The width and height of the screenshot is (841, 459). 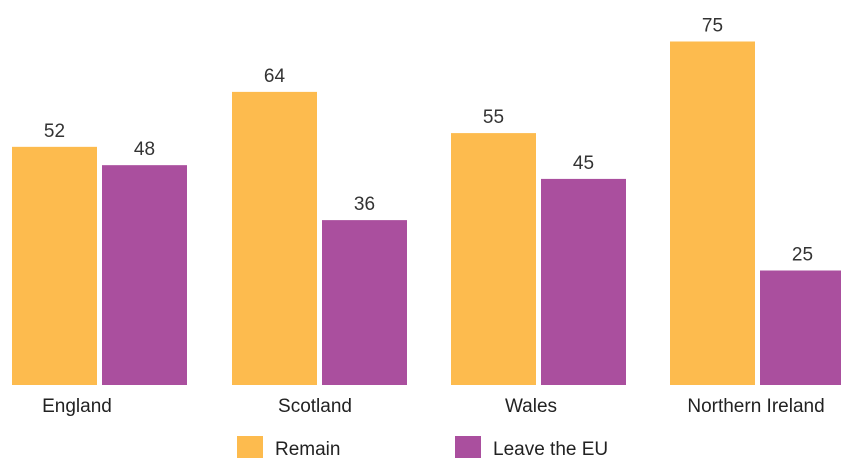 What do you see at coordinates (54, 131) in the screenshot?
I see `value-label-england-remain: 52` at bounding box center [54, 131].